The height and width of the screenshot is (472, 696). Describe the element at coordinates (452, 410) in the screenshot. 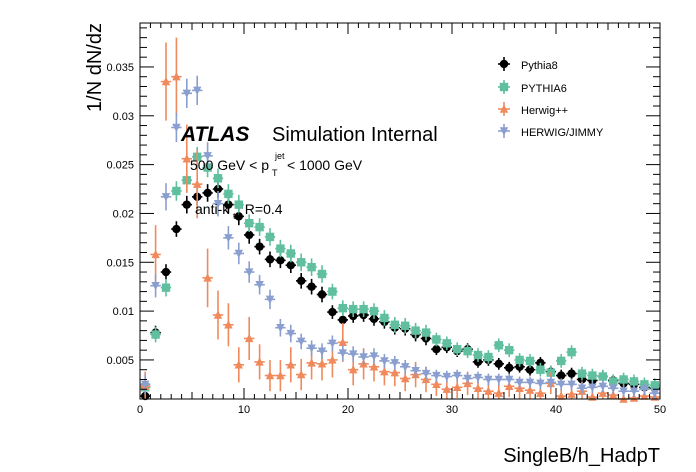

I see `x-tick-label: 30` at that location.